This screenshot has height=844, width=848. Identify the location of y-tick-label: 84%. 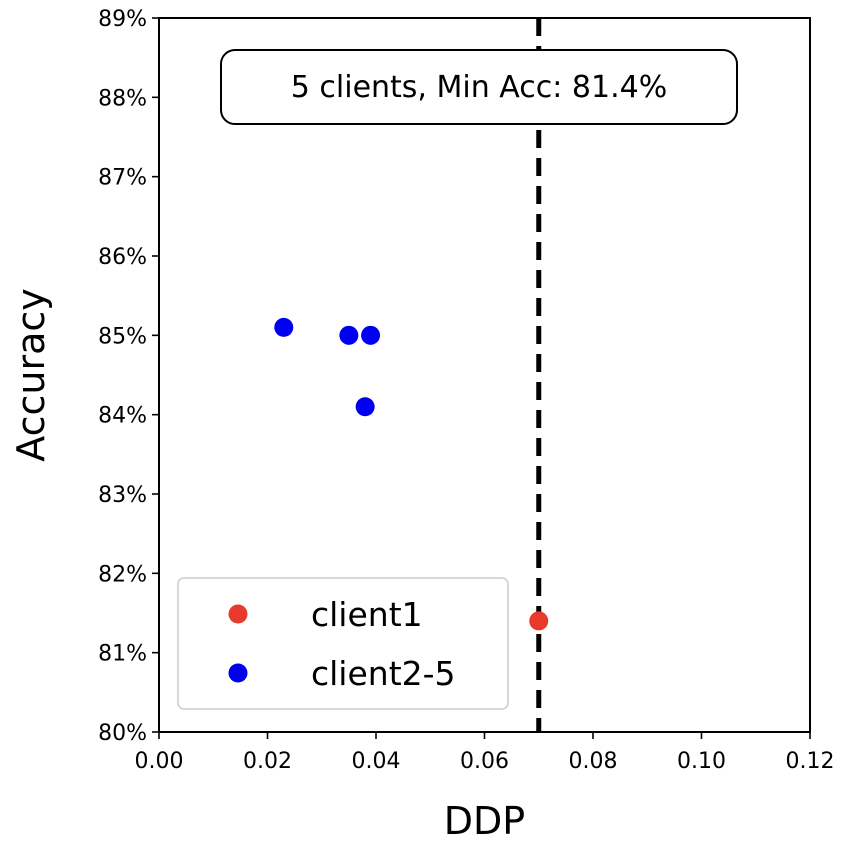
(122, 416).